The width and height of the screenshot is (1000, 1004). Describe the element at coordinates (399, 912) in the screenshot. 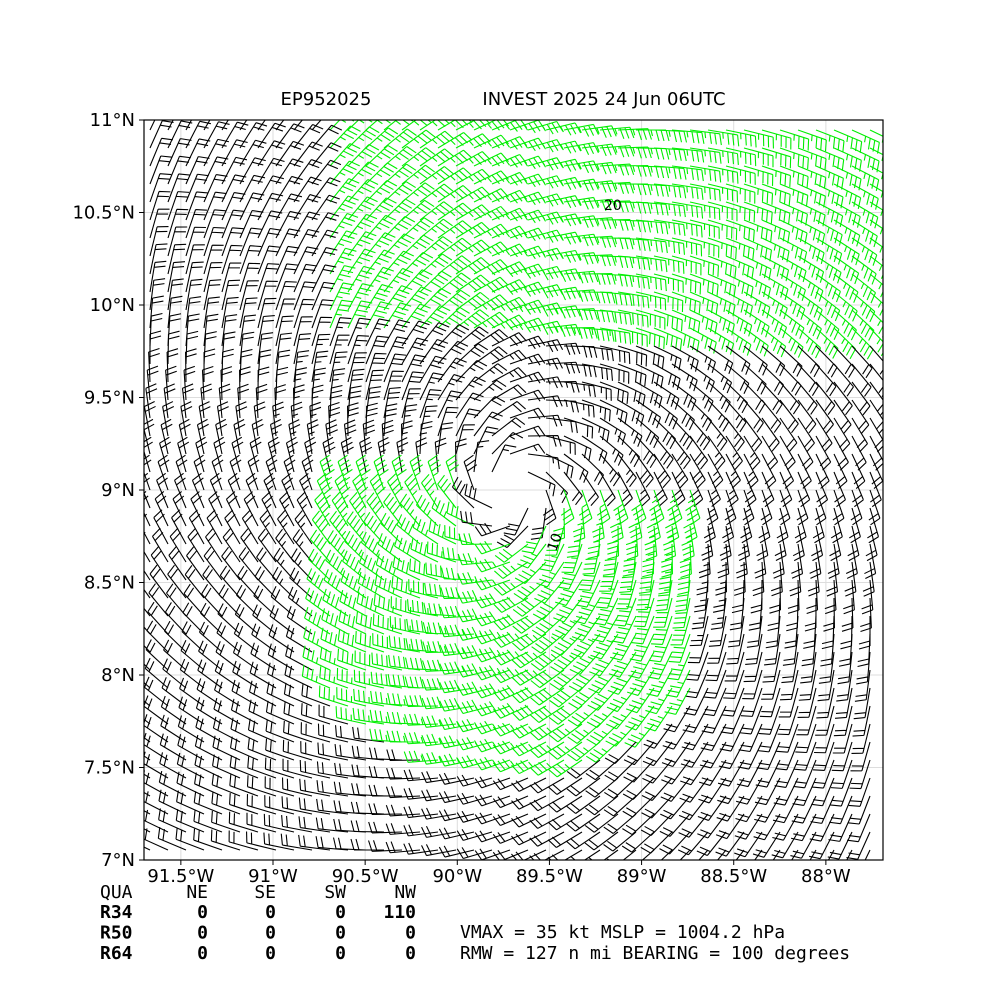

I see `table-cell: 110` at that location.